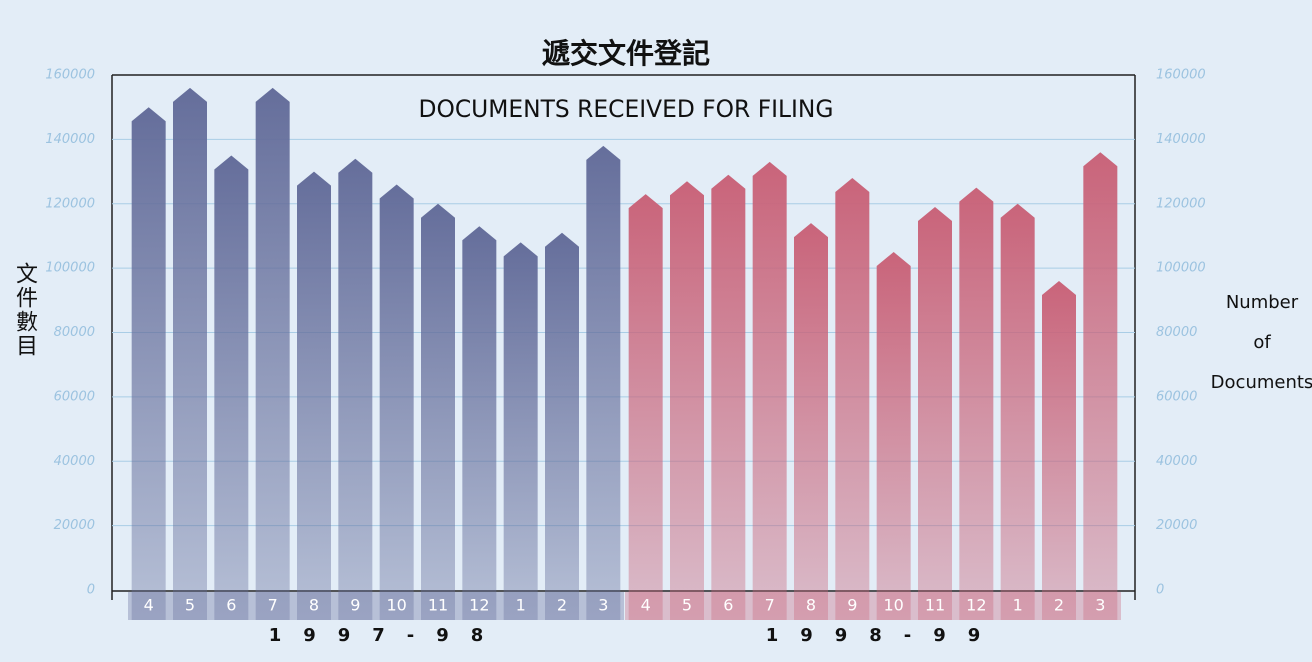  Describe the element at coordinates (1181, 75) in the screenshot. I see `y2-tick-label: 160000` at that location.